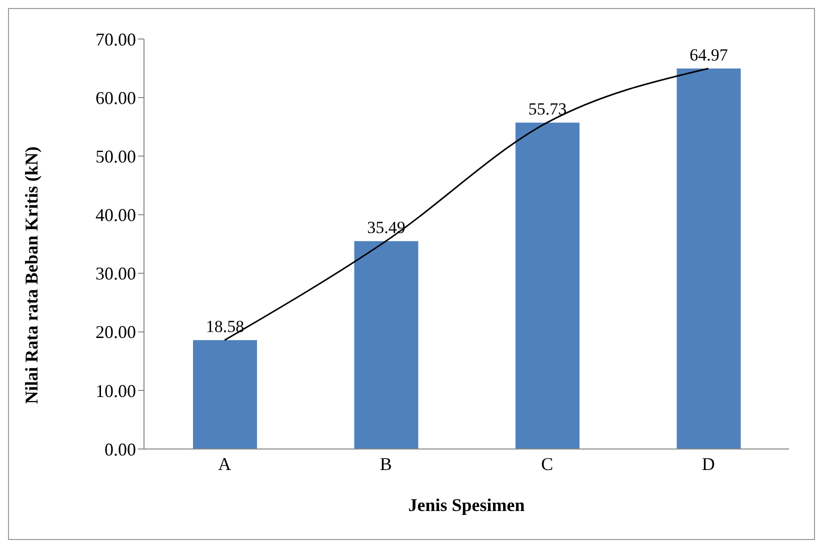 This screenshot has height=548, width=823. I want to click on y-tick-label: 50.00, so click(116, 156).